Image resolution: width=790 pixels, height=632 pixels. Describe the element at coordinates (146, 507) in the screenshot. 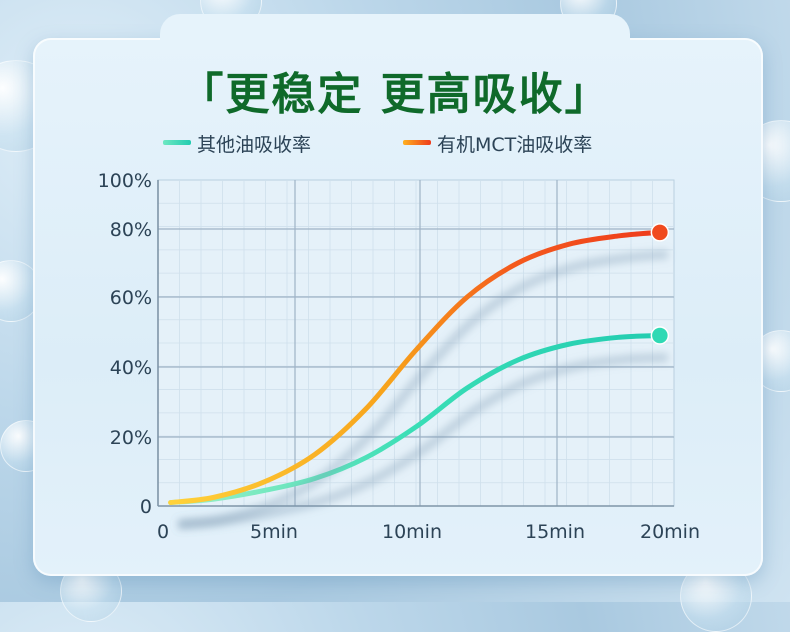

I see `y-tick-label: 0` at that location.